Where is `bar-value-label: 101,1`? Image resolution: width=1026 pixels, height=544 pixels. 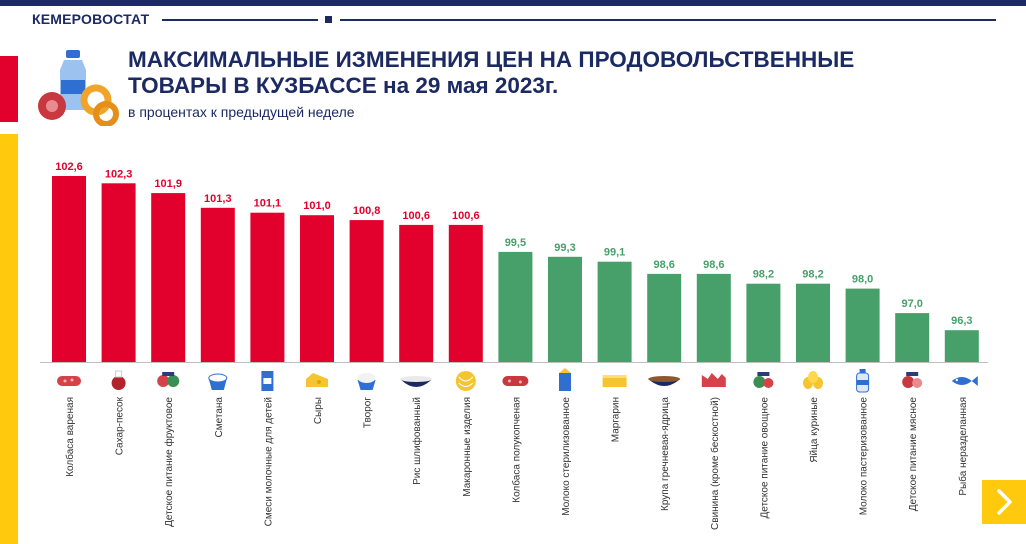 bar-value-label: 101,1 is located at coordinates (268, 204).